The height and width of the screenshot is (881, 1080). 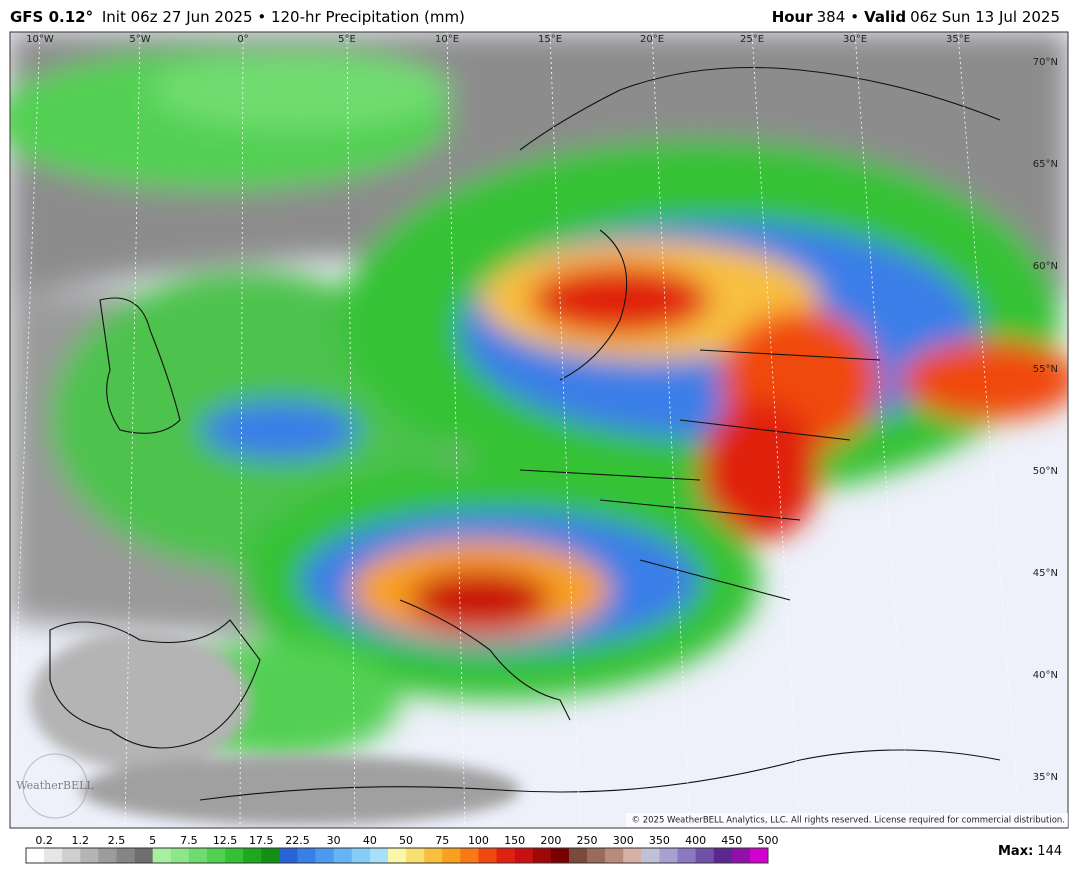 I want to click on longitude-labels: 10°W 5°W 0° 5°E 10°E 15°E 20°E 25°E 30°E 35°E, so click(x=498, y=39).